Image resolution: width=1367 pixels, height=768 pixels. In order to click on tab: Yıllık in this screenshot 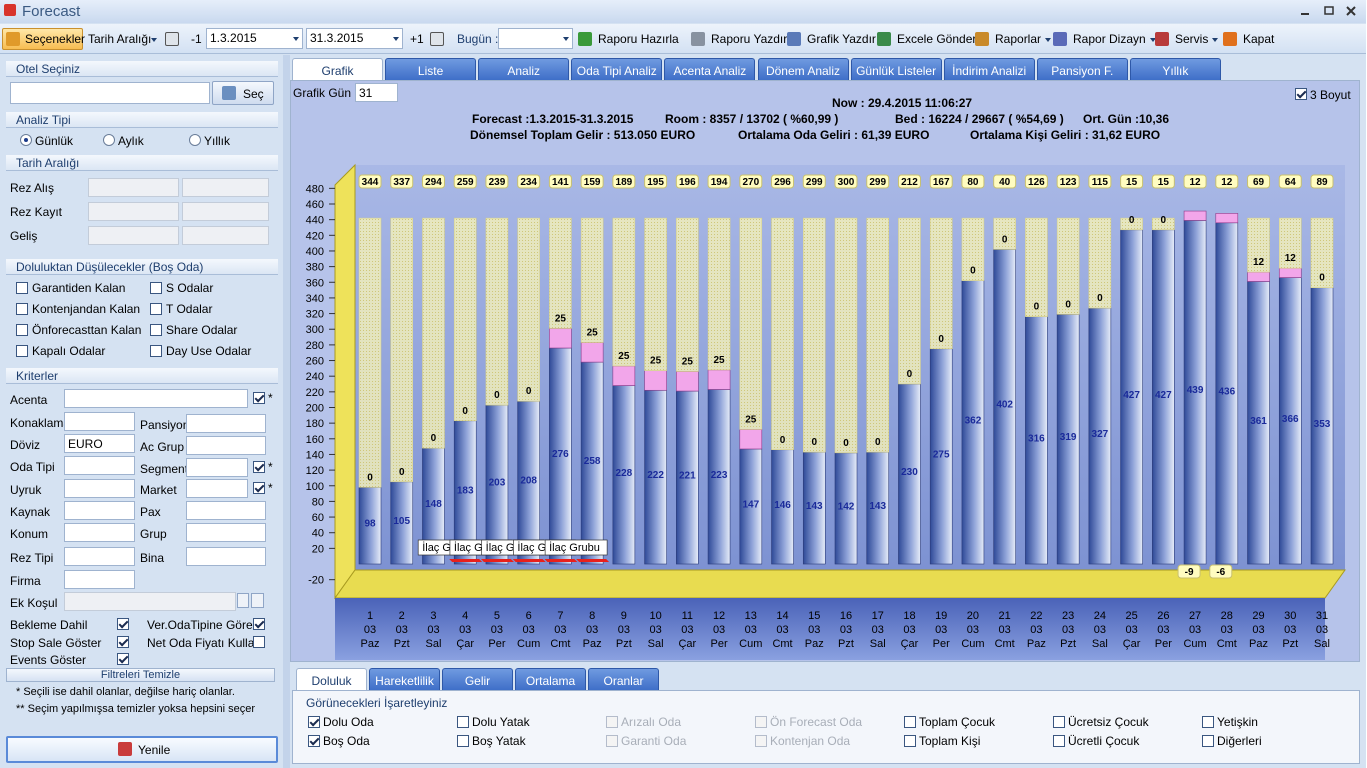, I will do `click(1175, 69)`.